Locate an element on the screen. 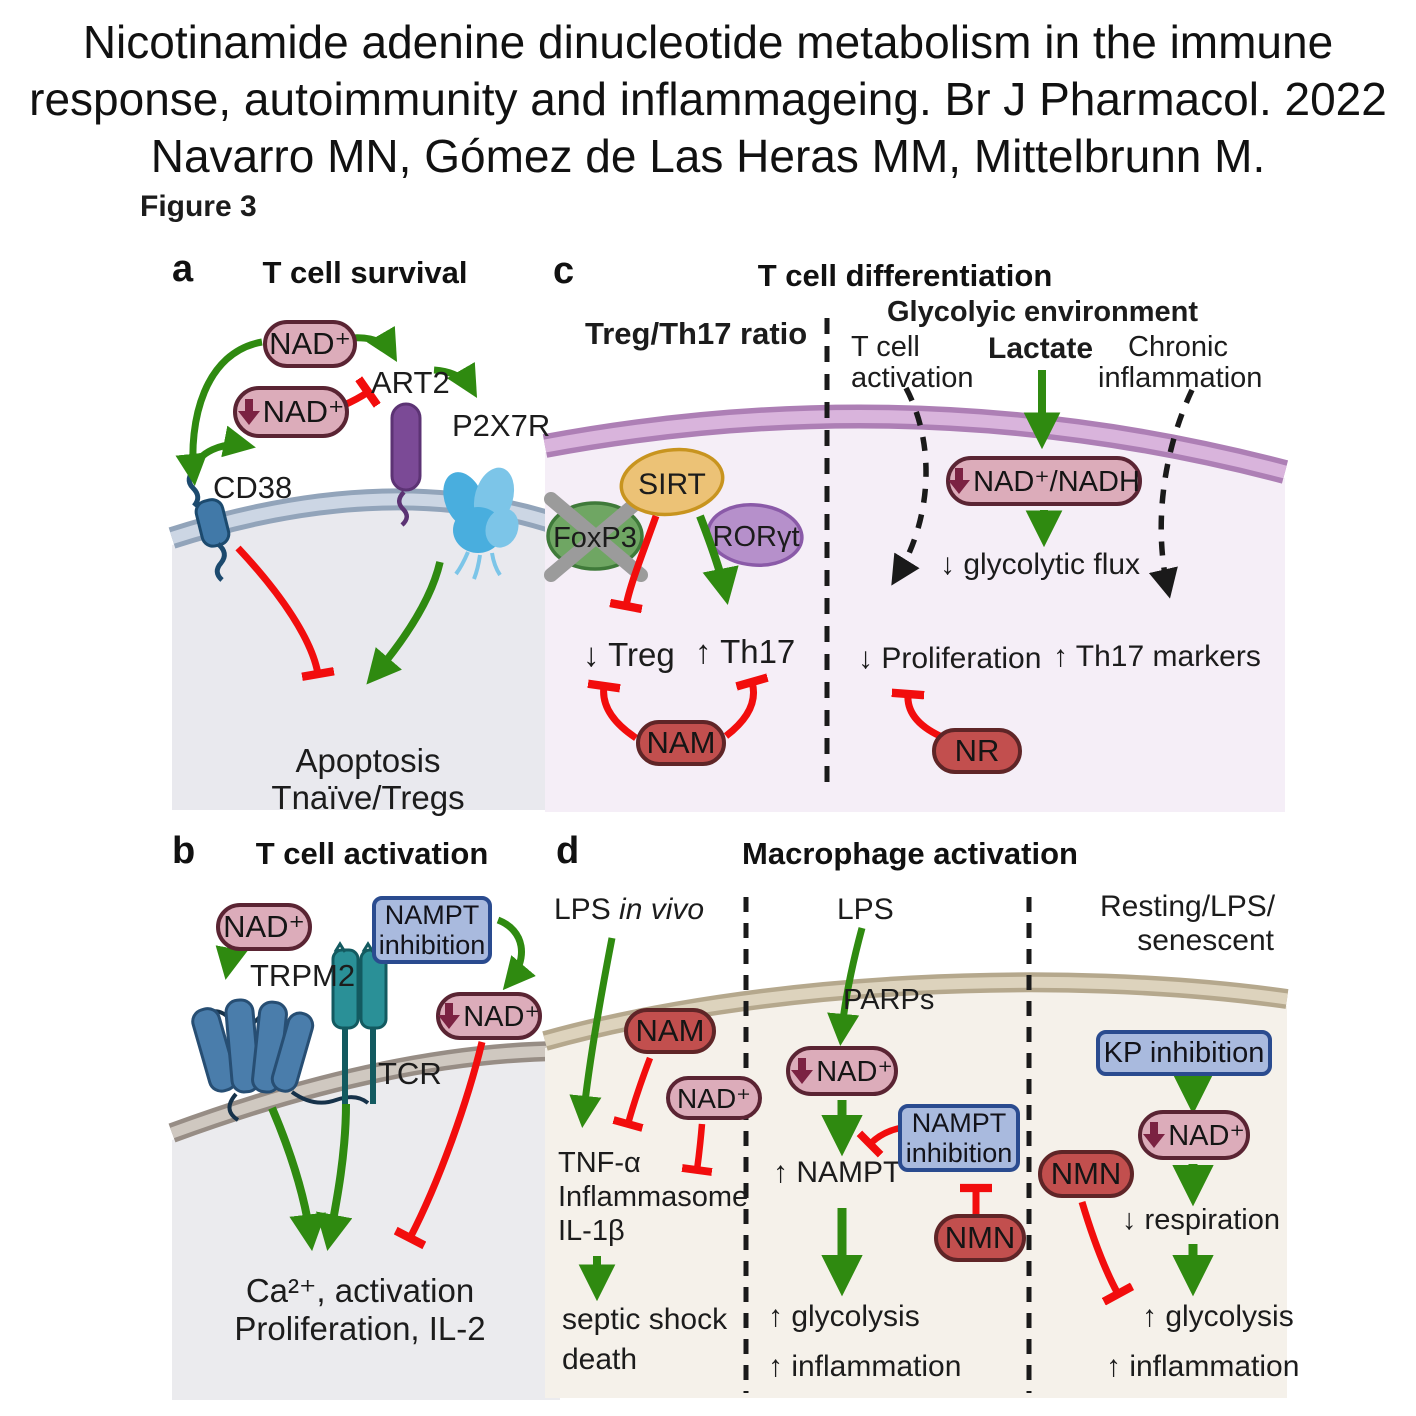 The width and height of the screenshot is (1416, 1416). tcr-icon is located at coordinates (359, 1022).